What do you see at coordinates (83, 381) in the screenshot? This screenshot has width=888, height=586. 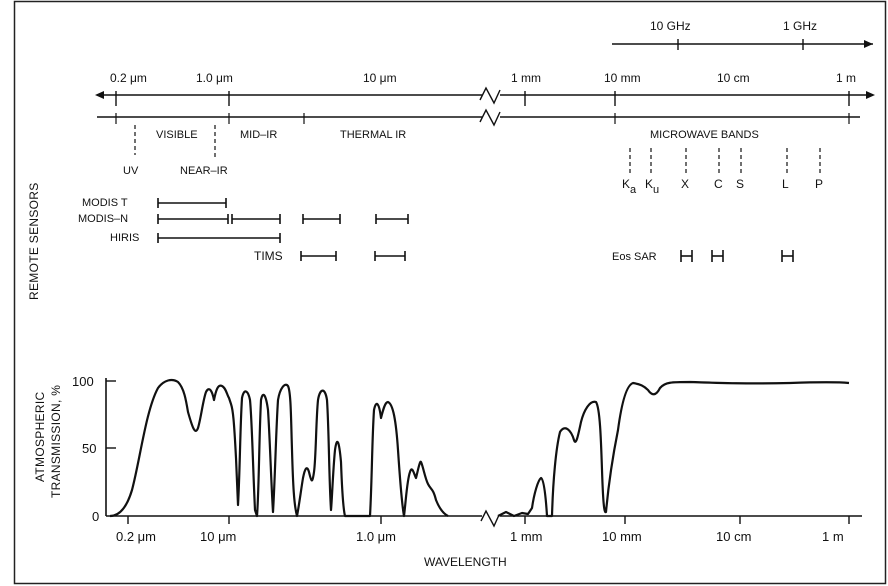 I see `ytick-100: 100` at bounding box center [83, 381].